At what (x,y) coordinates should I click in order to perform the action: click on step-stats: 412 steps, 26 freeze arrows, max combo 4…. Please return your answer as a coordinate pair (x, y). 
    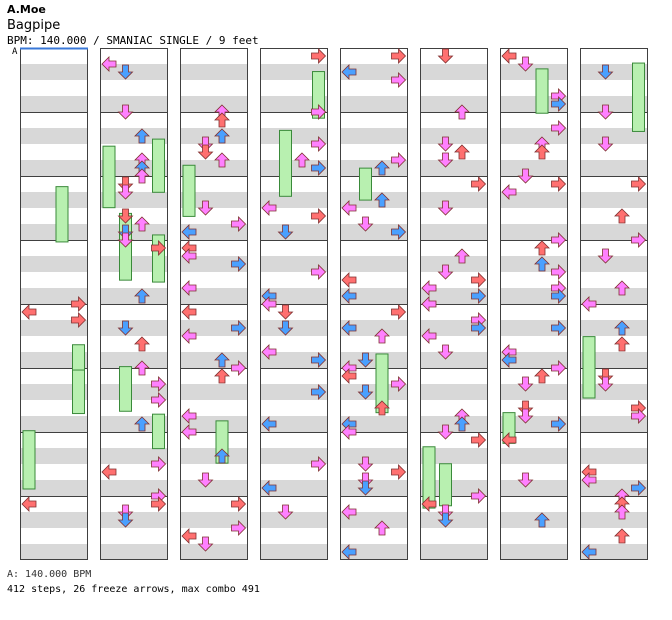
    Looking at the image, I should click on (133, 589).